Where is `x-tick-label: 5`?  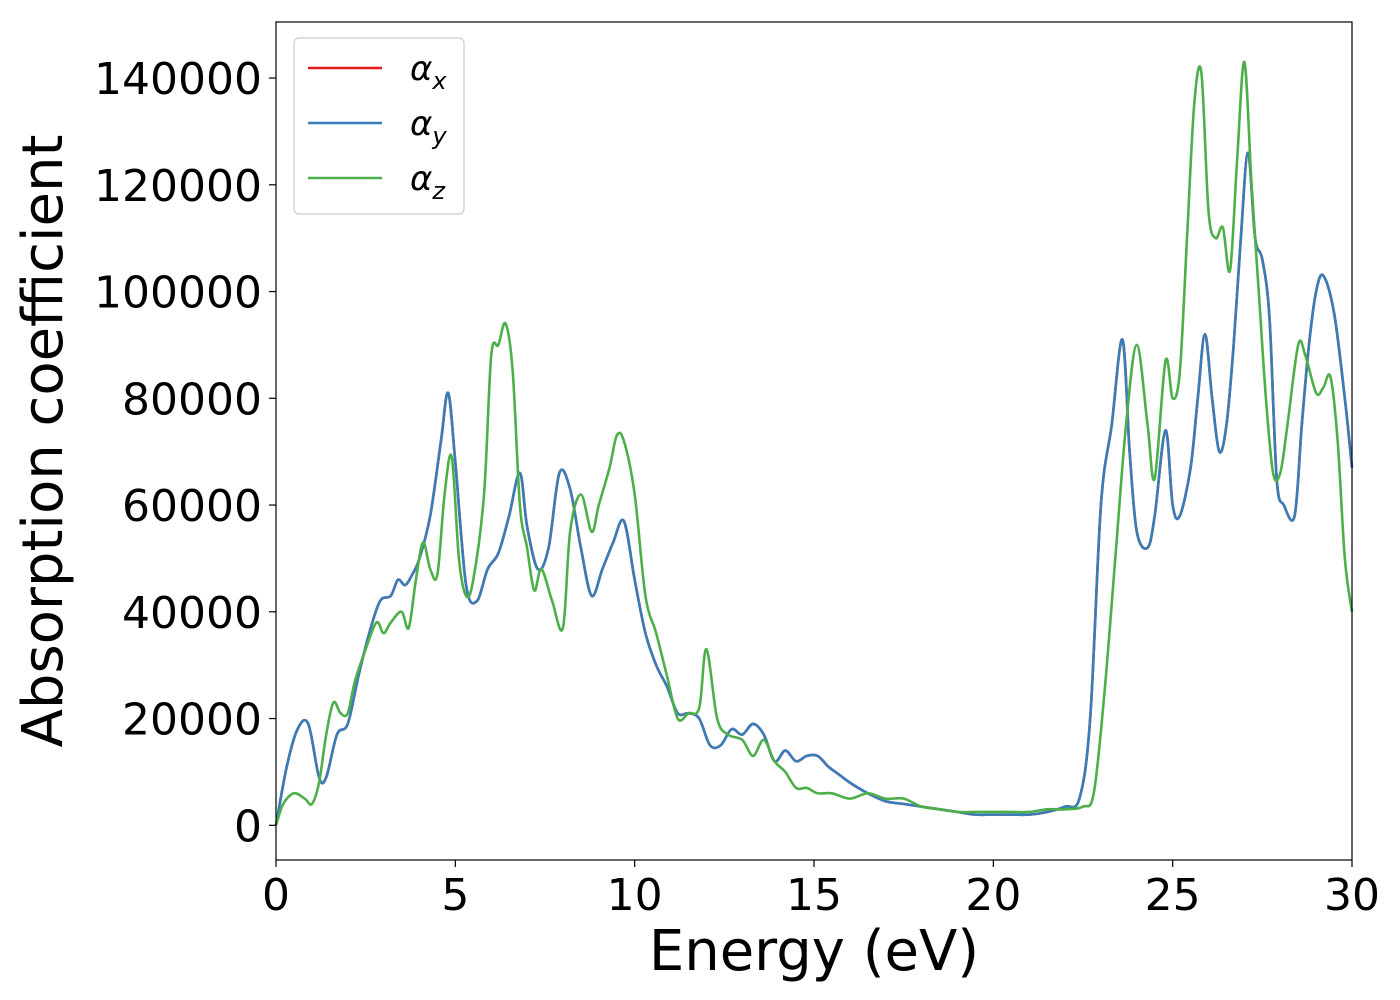
x-tick-label: 5 is located at coordinates (455, 895).